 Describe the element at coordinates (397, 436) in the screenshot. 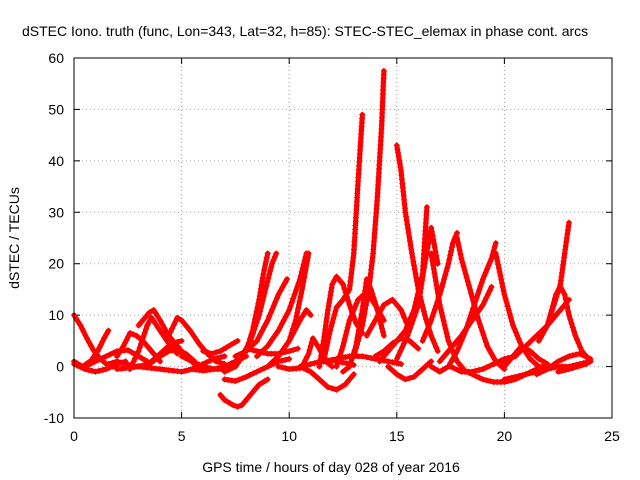

I see `x-tick-label: 15` at that location.